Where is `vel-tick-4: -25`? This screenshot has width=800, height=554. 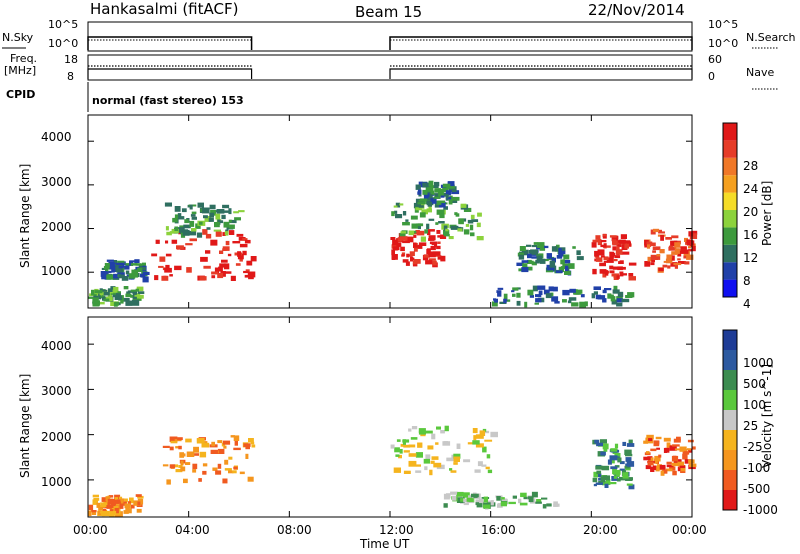
vel-tick-4: -25 is located at coordinates (753, 447).